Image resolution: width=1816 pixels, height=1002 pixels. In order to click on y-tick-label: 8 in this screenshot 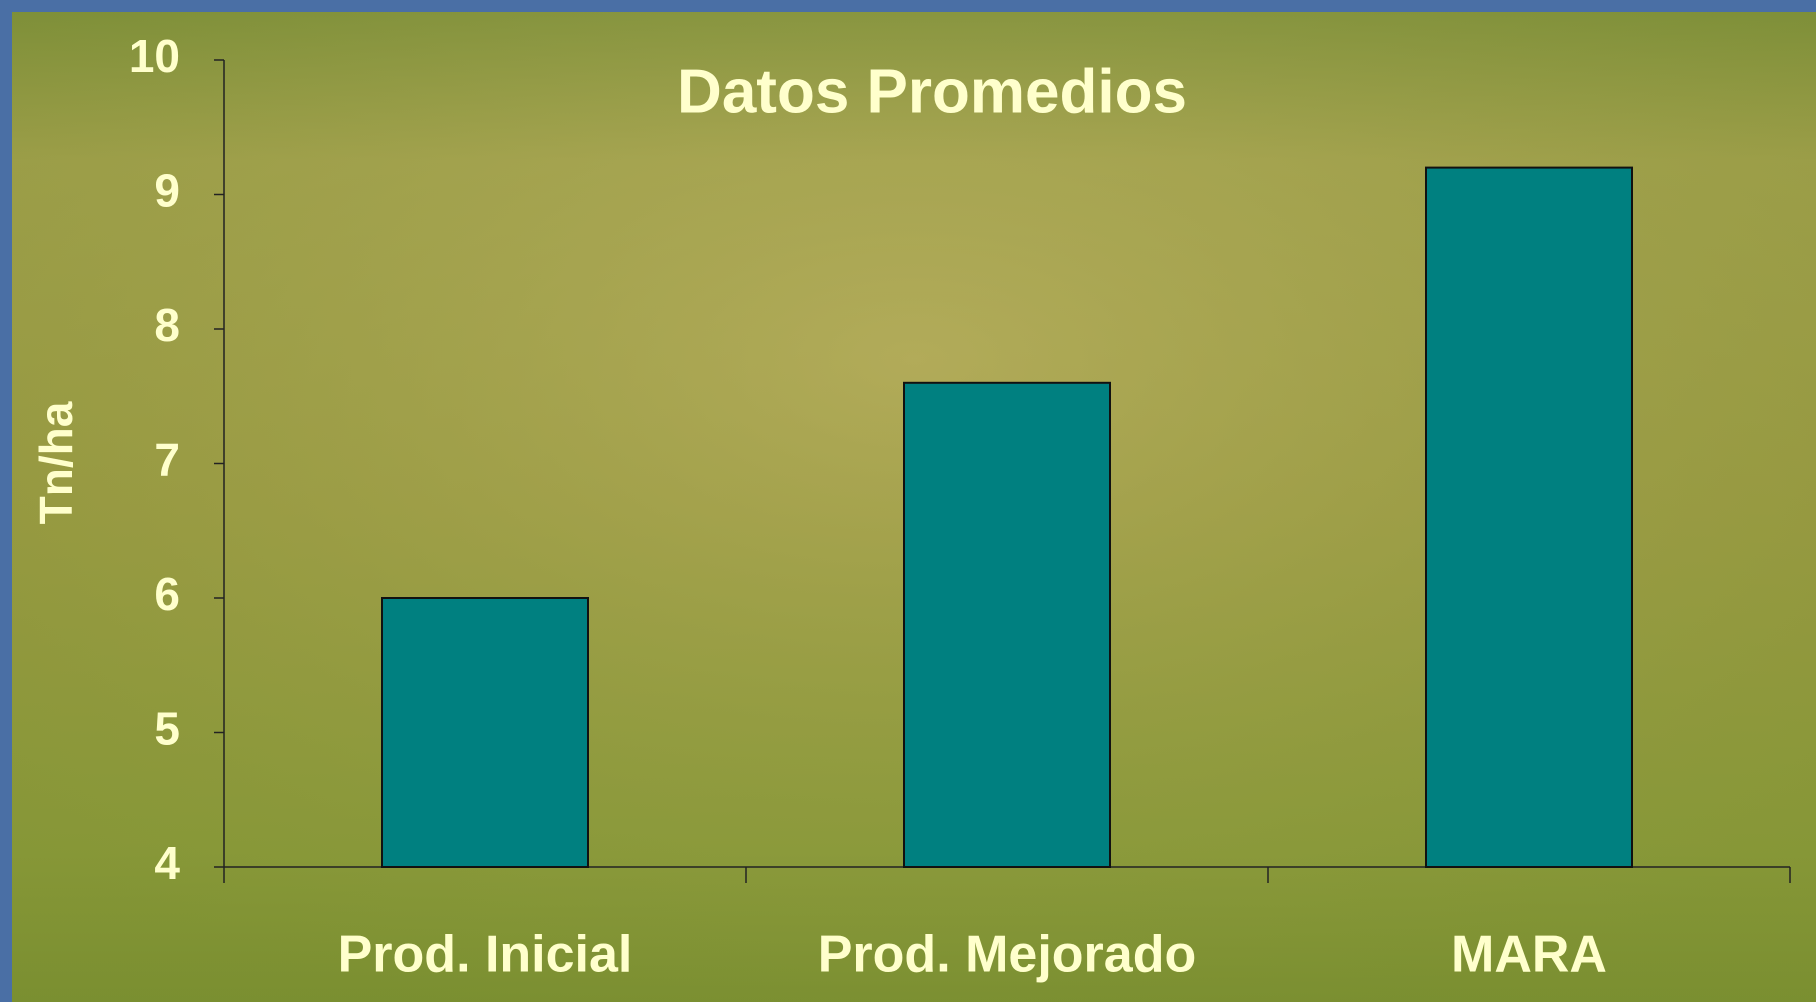, I will do `click(167, 325)`.